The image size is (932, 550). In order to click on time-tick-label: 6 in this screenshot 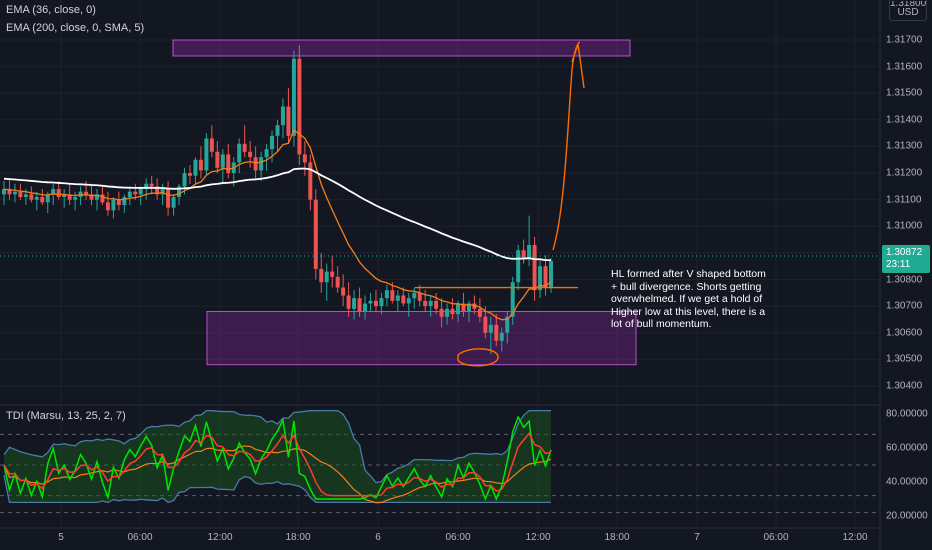, I will do `click(378, 537)`.